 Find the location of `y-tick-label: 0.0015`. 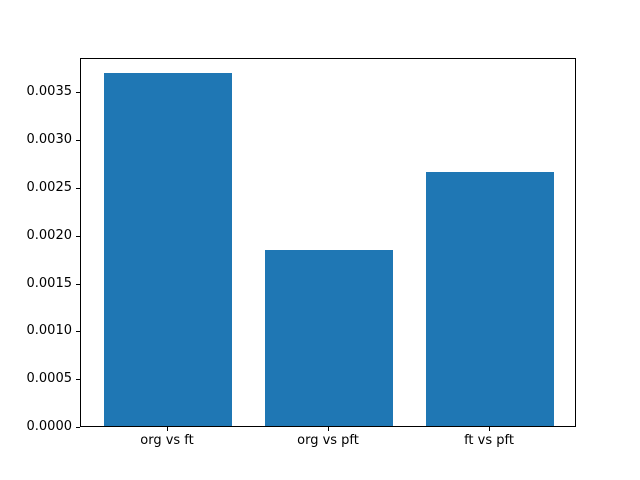

y-tick-label: 0.0015 is located at coordinates (49, 283).